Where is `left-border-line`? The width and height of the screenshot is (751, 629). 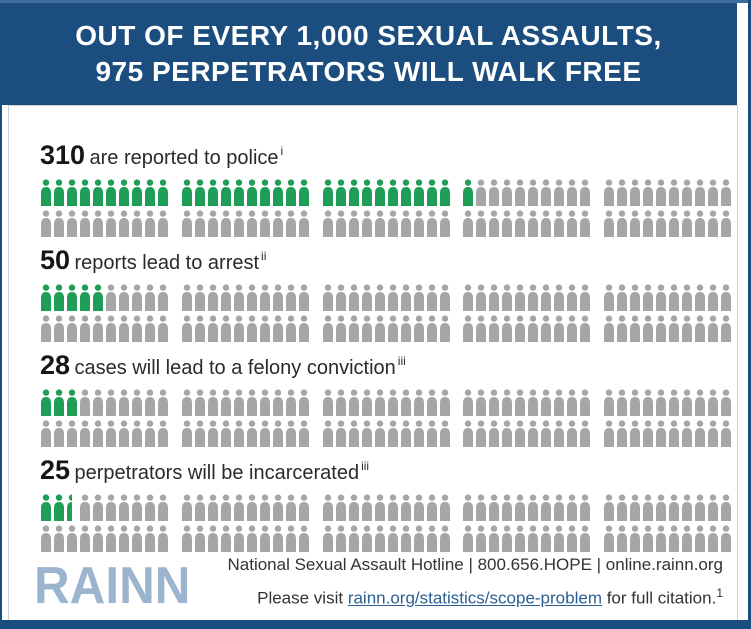
left-border-line is located at coordinates (1, 367).